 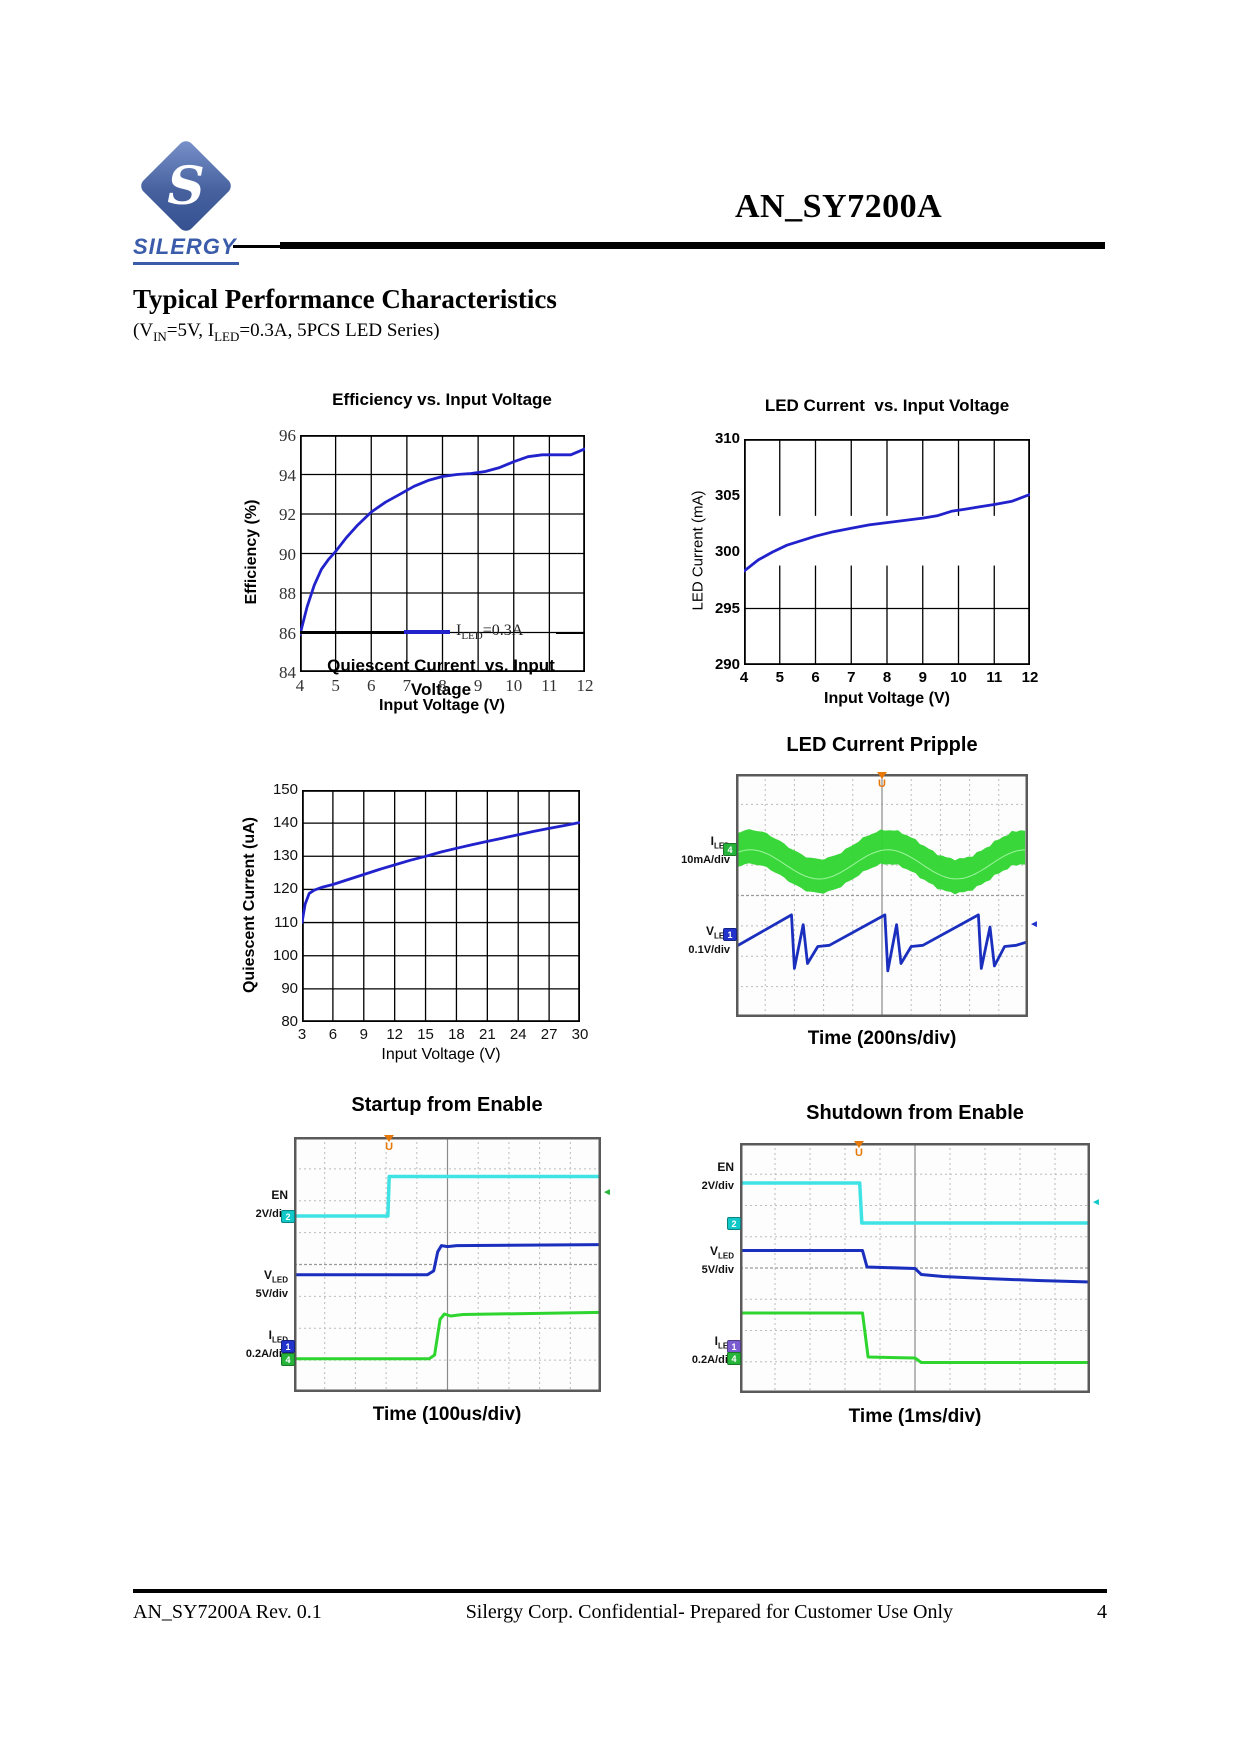 What do you see at coordinates (266, 1344) in the screenshot?
I see `channel-label-iled-startup: ILED 0.2A/div` at bounding box center [266, 1344].